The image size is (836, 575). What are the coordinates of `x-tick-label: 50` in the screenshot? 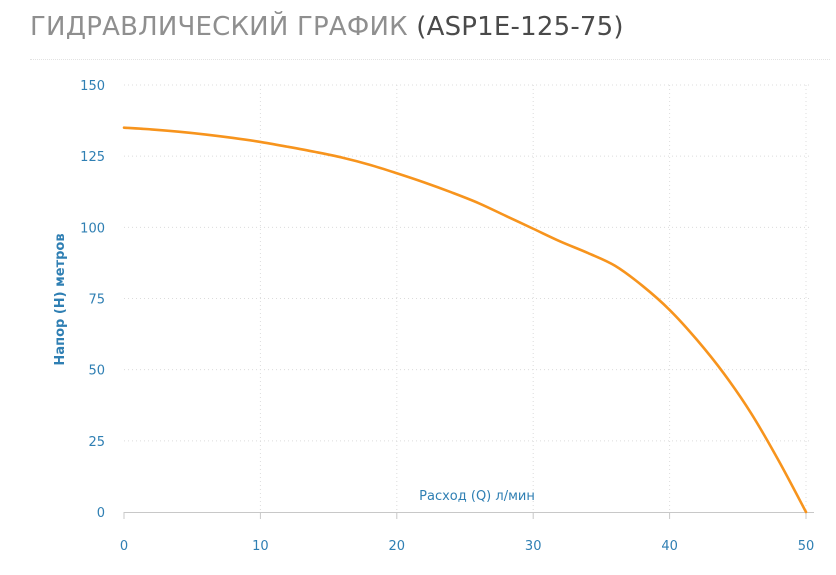 It's located at (806, 546).